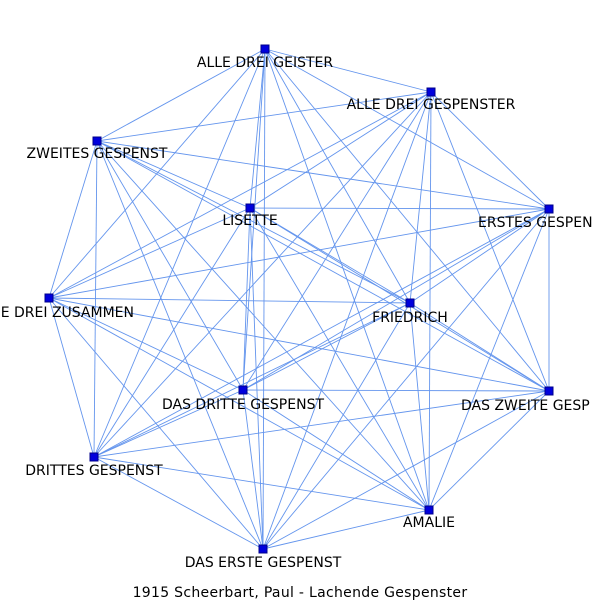 This screenshot has height=600, width=600. Describe the element at coordinates (346, 529) in the screenshot. I see `edge-amalie-das_erste_gespenst` at that location.